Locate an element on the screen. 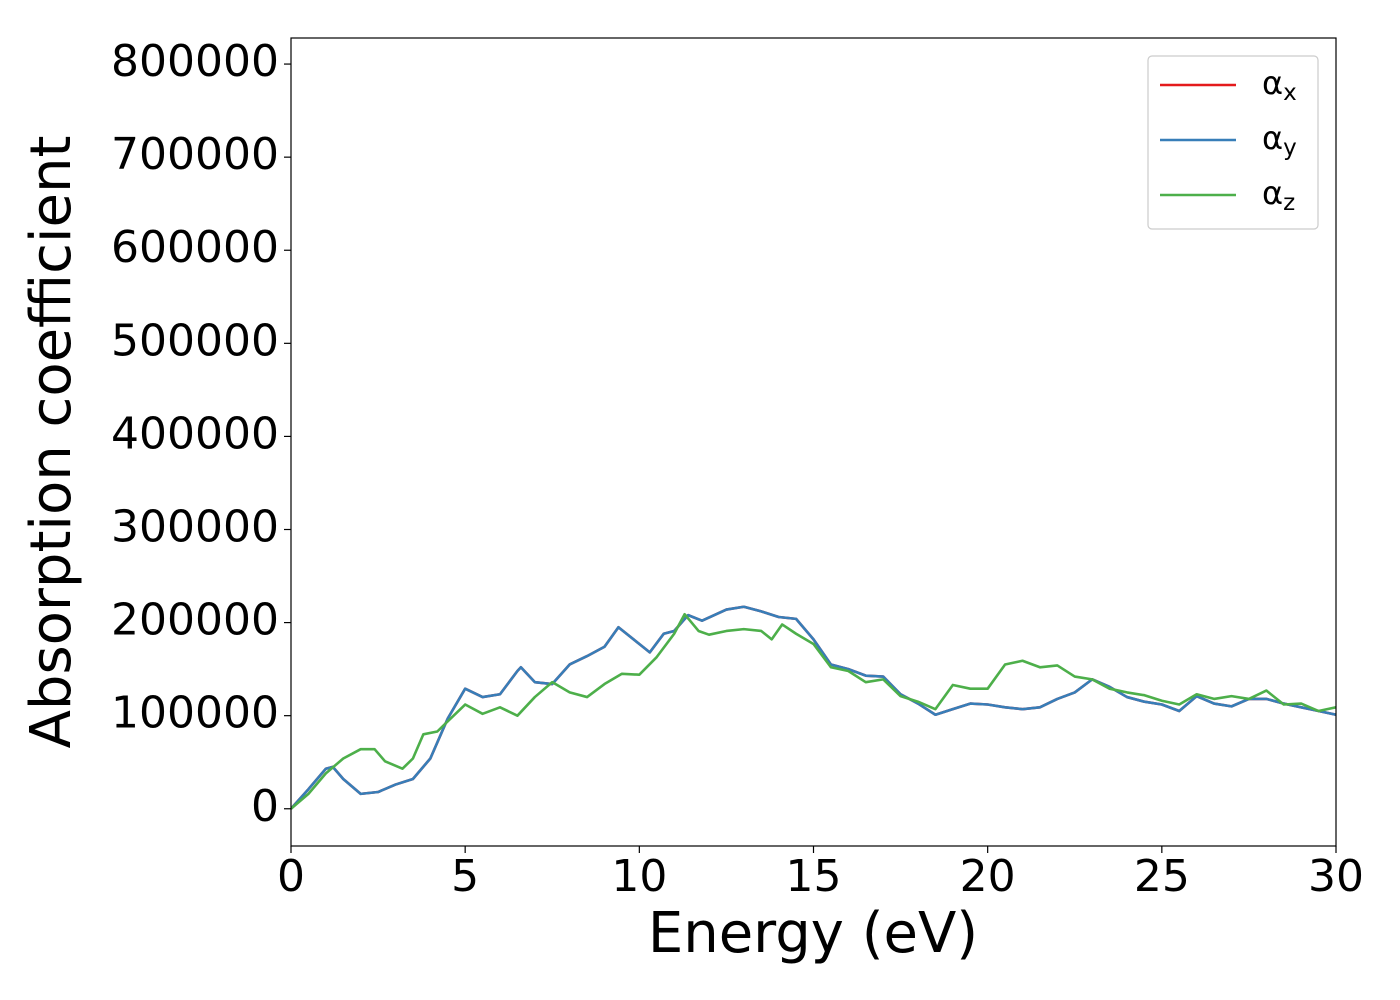 This screenshot has width=1400, height=1000. y-tick-label: 100000 is located at coordinates (195, 713).